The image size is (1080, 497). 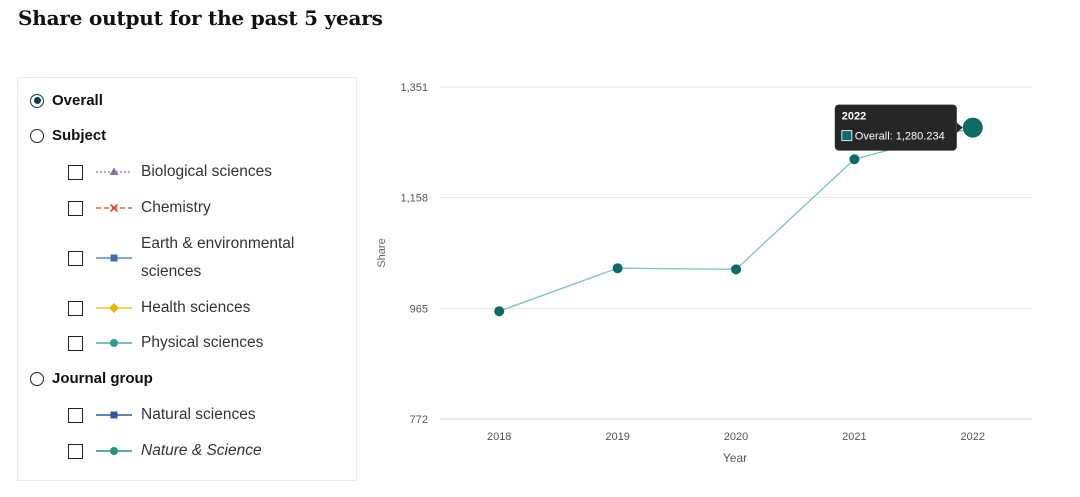 I want to click on overall-label: Overall, so click(x=77, y=100).